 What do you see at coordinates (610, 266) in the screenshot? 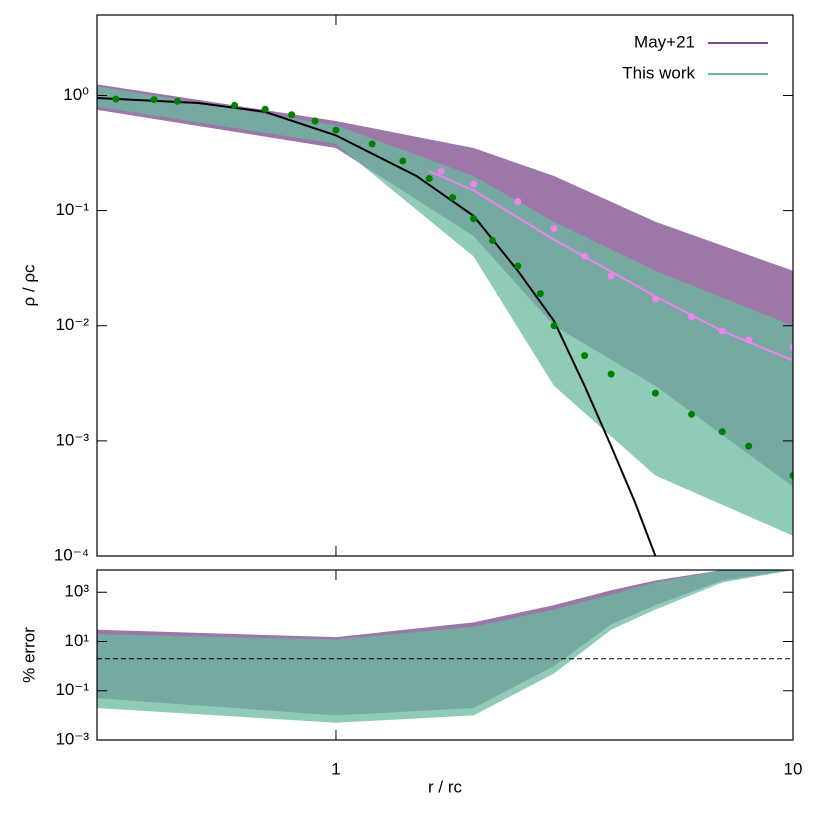
I see `profile-line` at bounding box center [610, 266].